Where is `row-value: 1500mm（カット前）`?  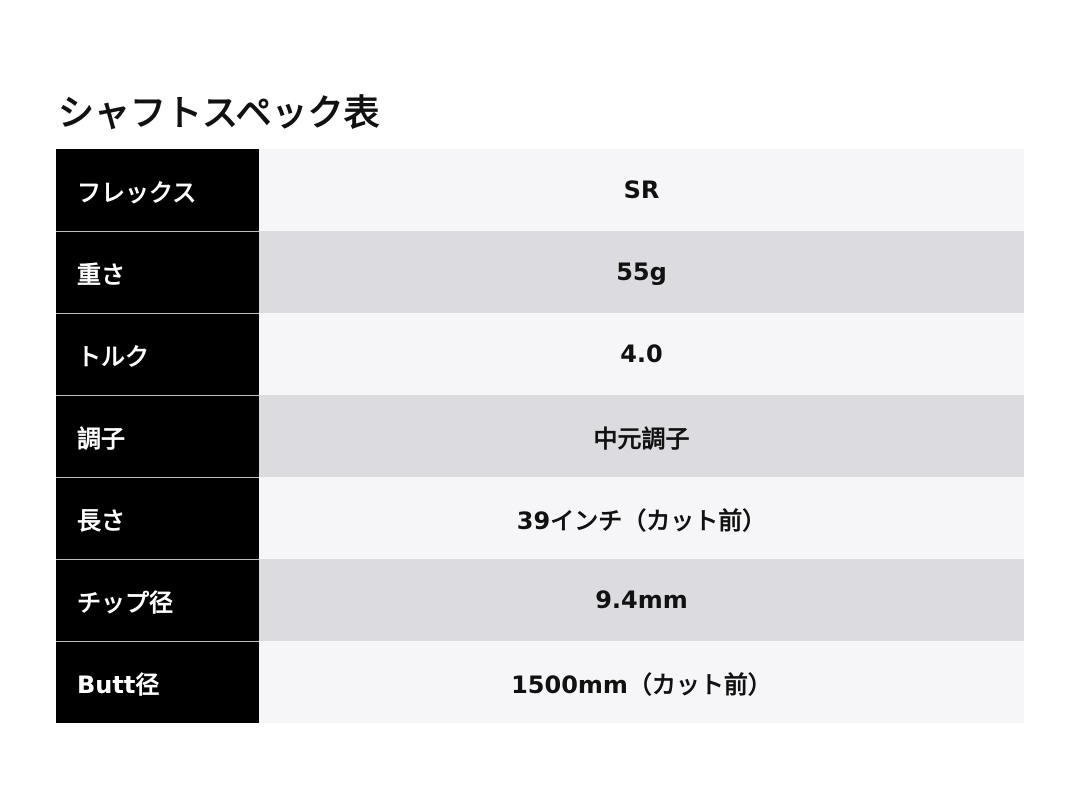
row-value: 1500mm（カット前） is located at coordinates (641, 682).